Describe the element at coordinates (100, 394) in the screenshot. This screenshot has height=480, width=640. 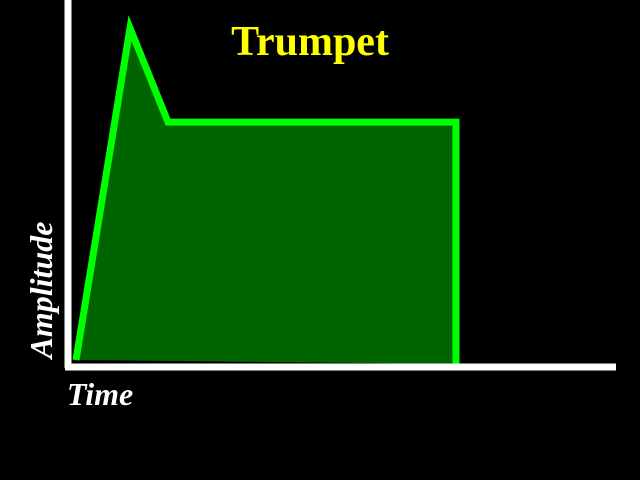
I see `x-axis-label: Time` at that location.